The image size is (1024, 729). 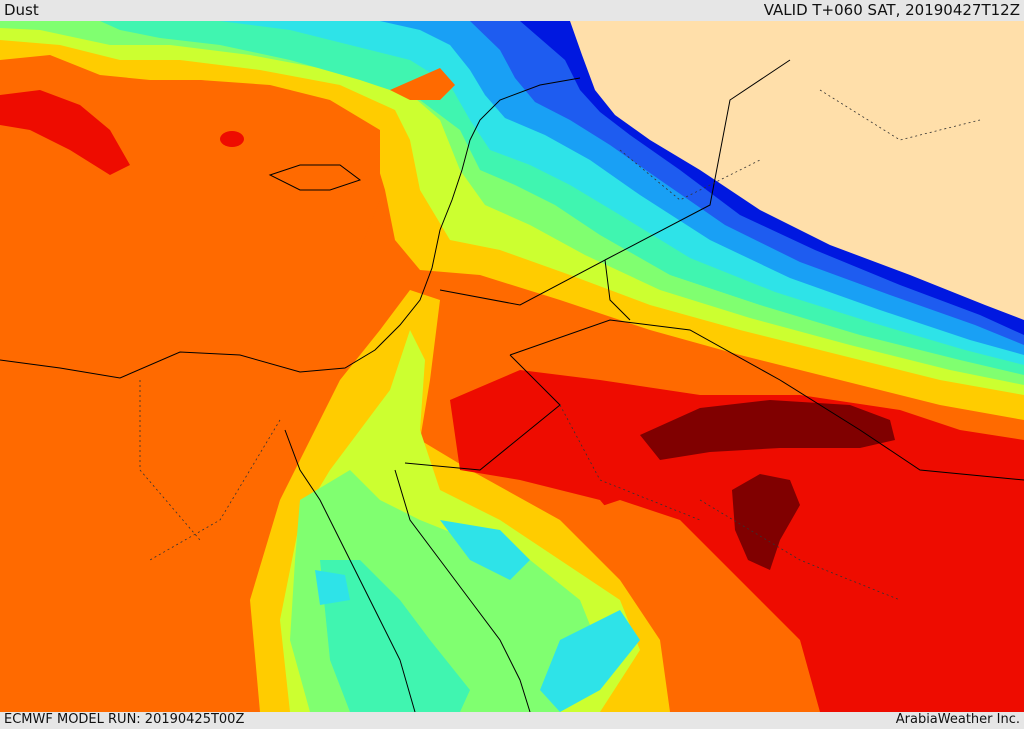 I want to click on dust-level-11-core-north, so click(x=767, y=430).